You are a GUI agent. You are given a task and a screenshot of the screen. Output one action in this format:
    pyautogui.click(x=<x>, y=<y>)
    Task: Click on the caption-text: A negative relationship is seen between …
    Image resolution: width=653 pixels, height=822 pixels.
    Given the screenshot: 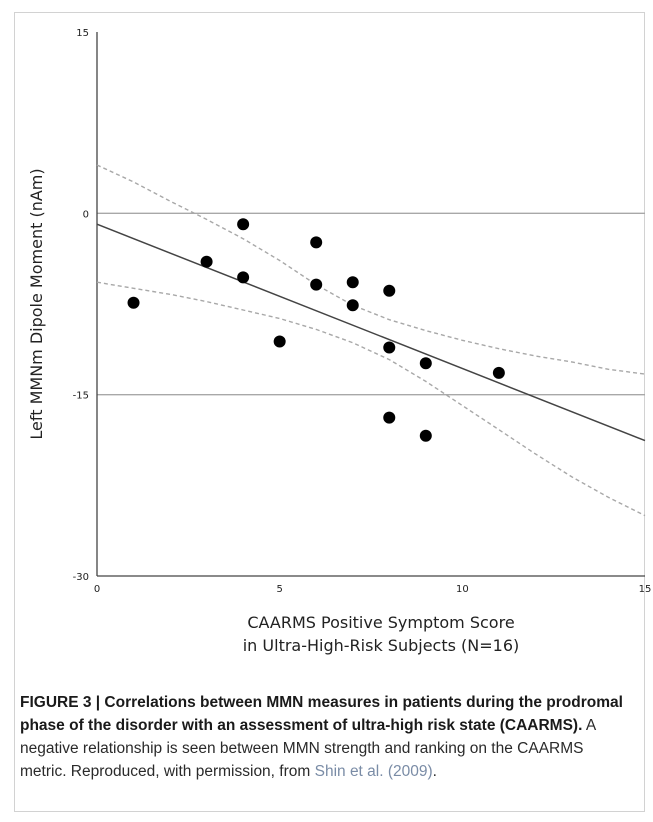 What is the action you would take?
    pyautogui.click(x=308, y=748)
    